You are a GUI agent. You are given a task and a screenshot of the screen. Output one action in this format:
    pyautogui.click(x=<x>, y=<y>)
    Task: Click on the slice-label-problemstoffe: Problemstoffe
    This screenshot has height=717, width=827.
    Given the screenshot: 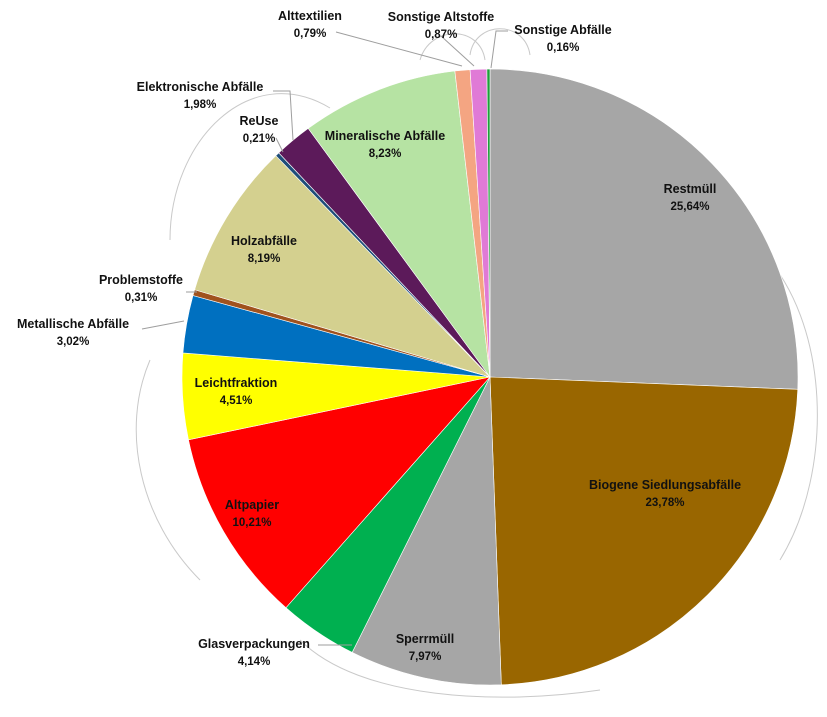 What is the action you would take?
    pyautogui.click(x=141, y=280)
    